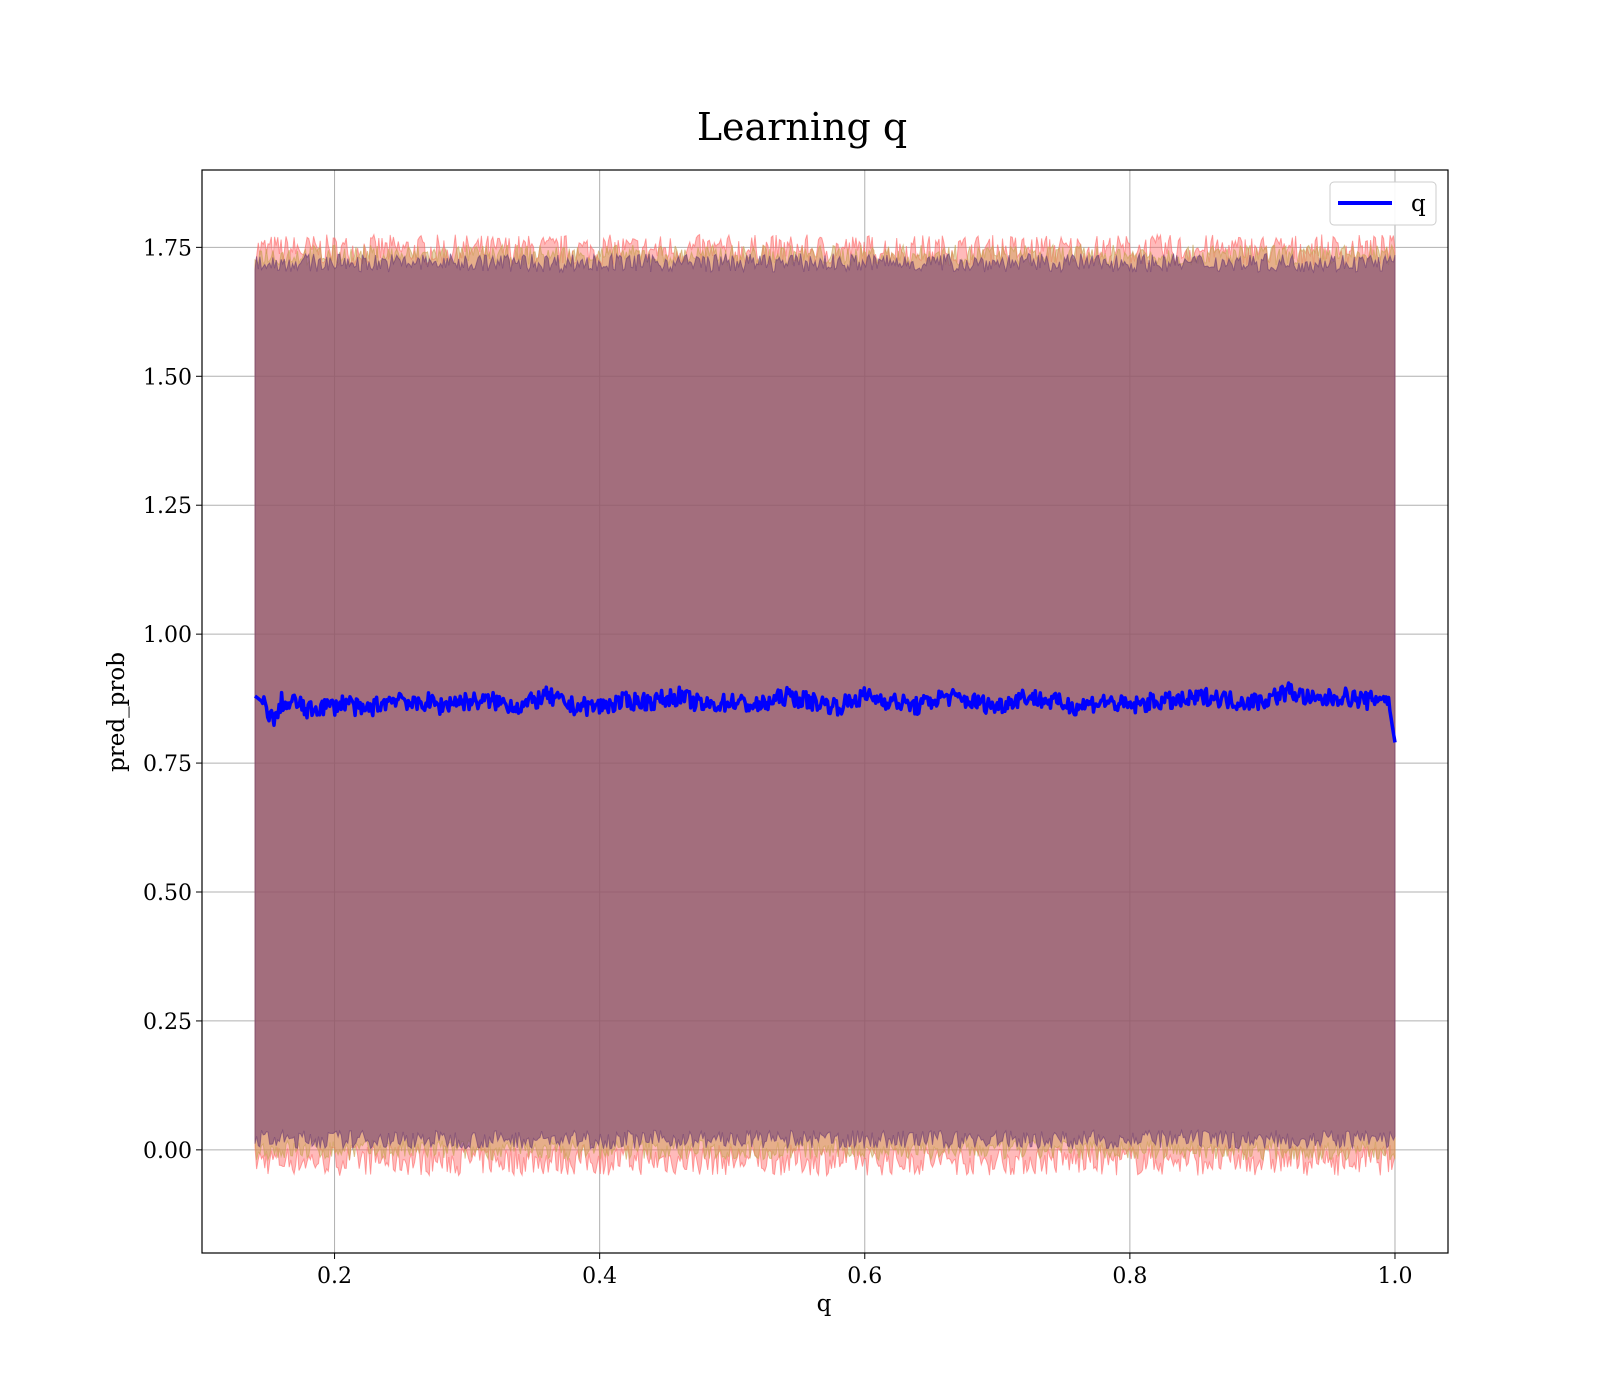 The image size is (1600, 1400). What do you see at coordinates (167, 635) in the screenshot?
I see `y-tick-label: 1.00` at bounding box center [167, 635].